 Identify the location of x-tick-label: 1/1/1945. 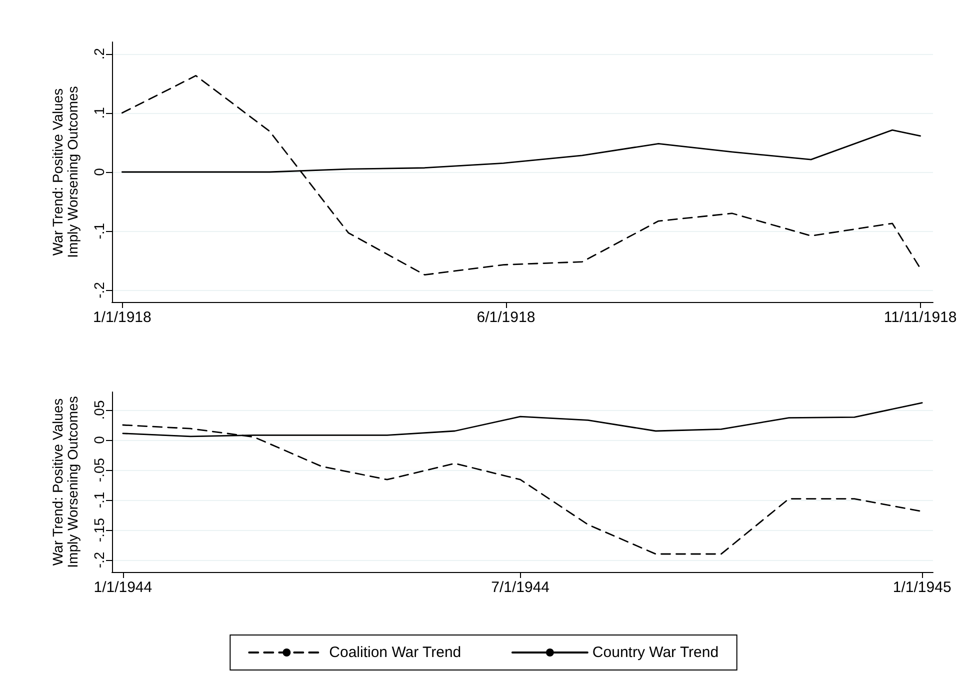
(922, 587).